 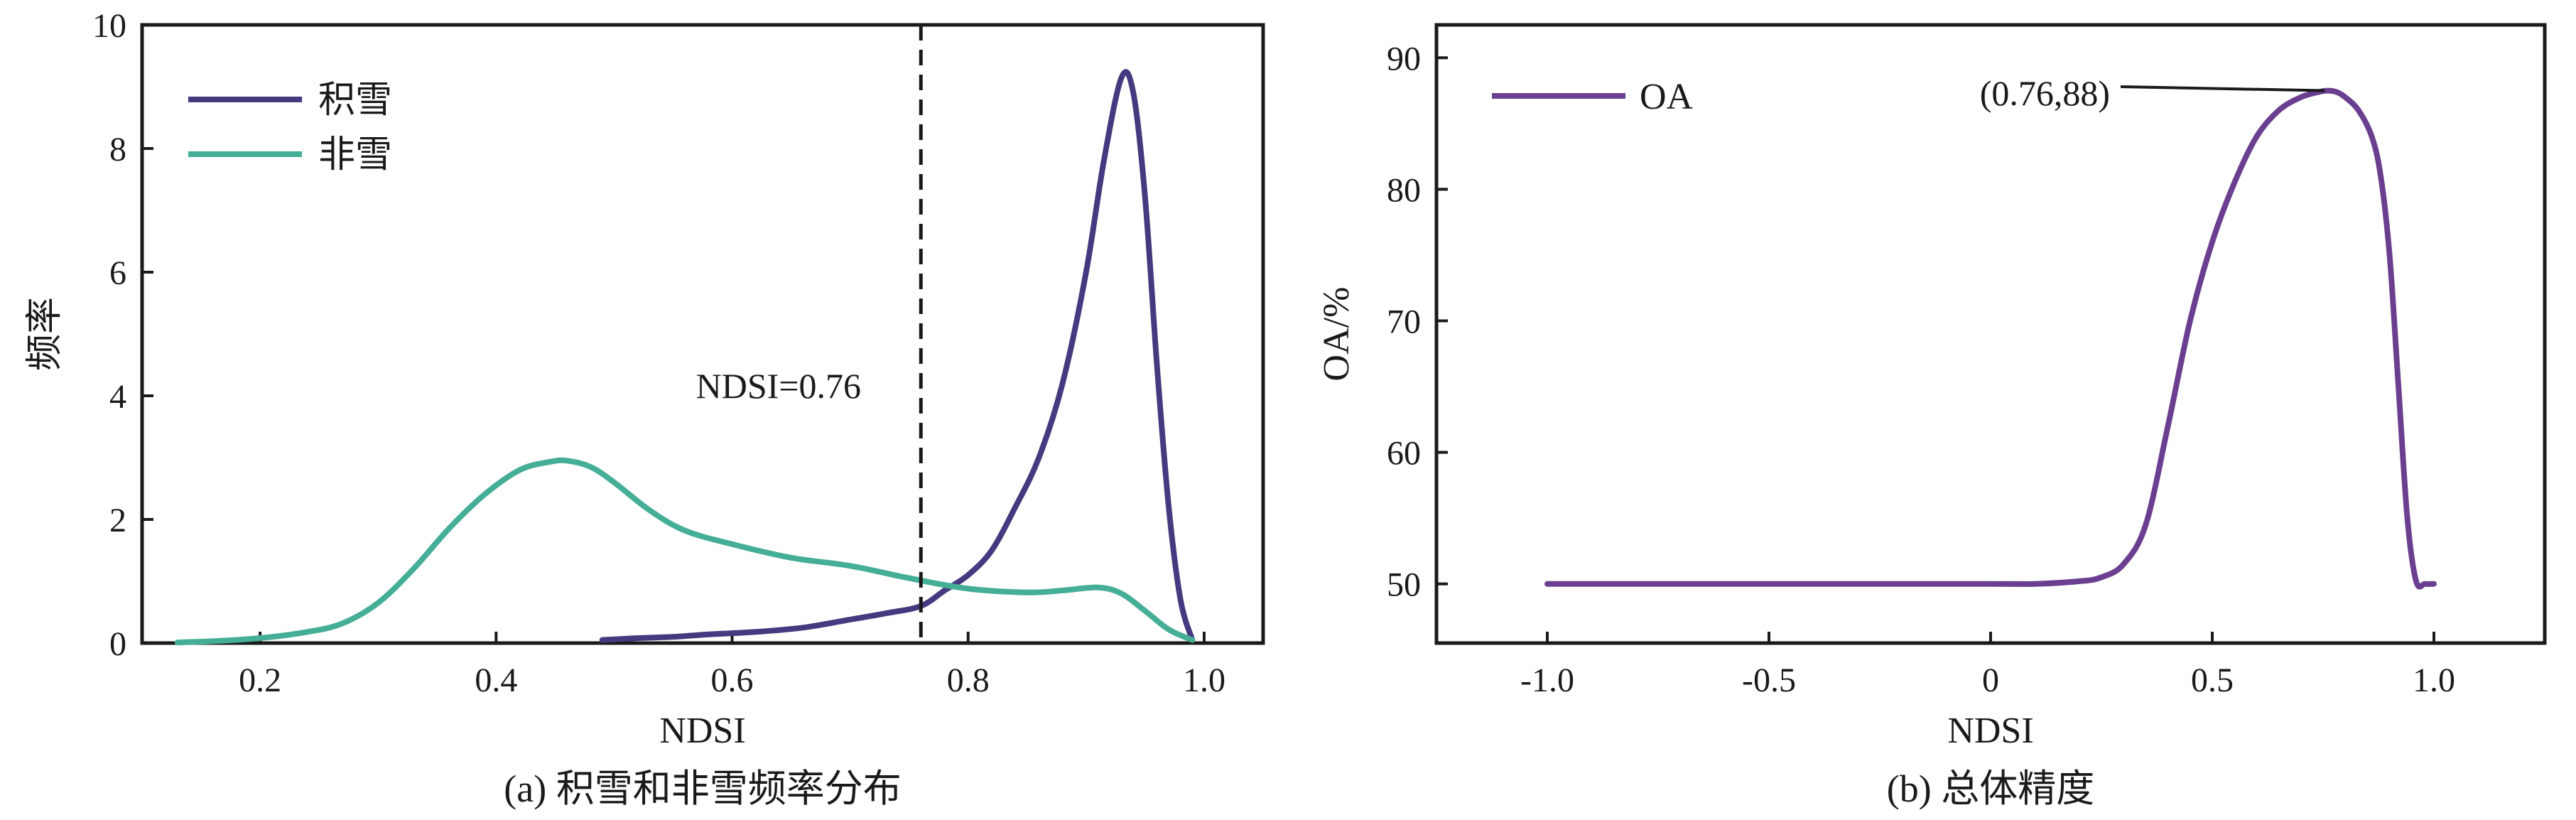 What do you see at coordinates (109, 26) in the screenshot?
I see `panel-a-y-tick-label: 10` at bounding box center [109, 26].